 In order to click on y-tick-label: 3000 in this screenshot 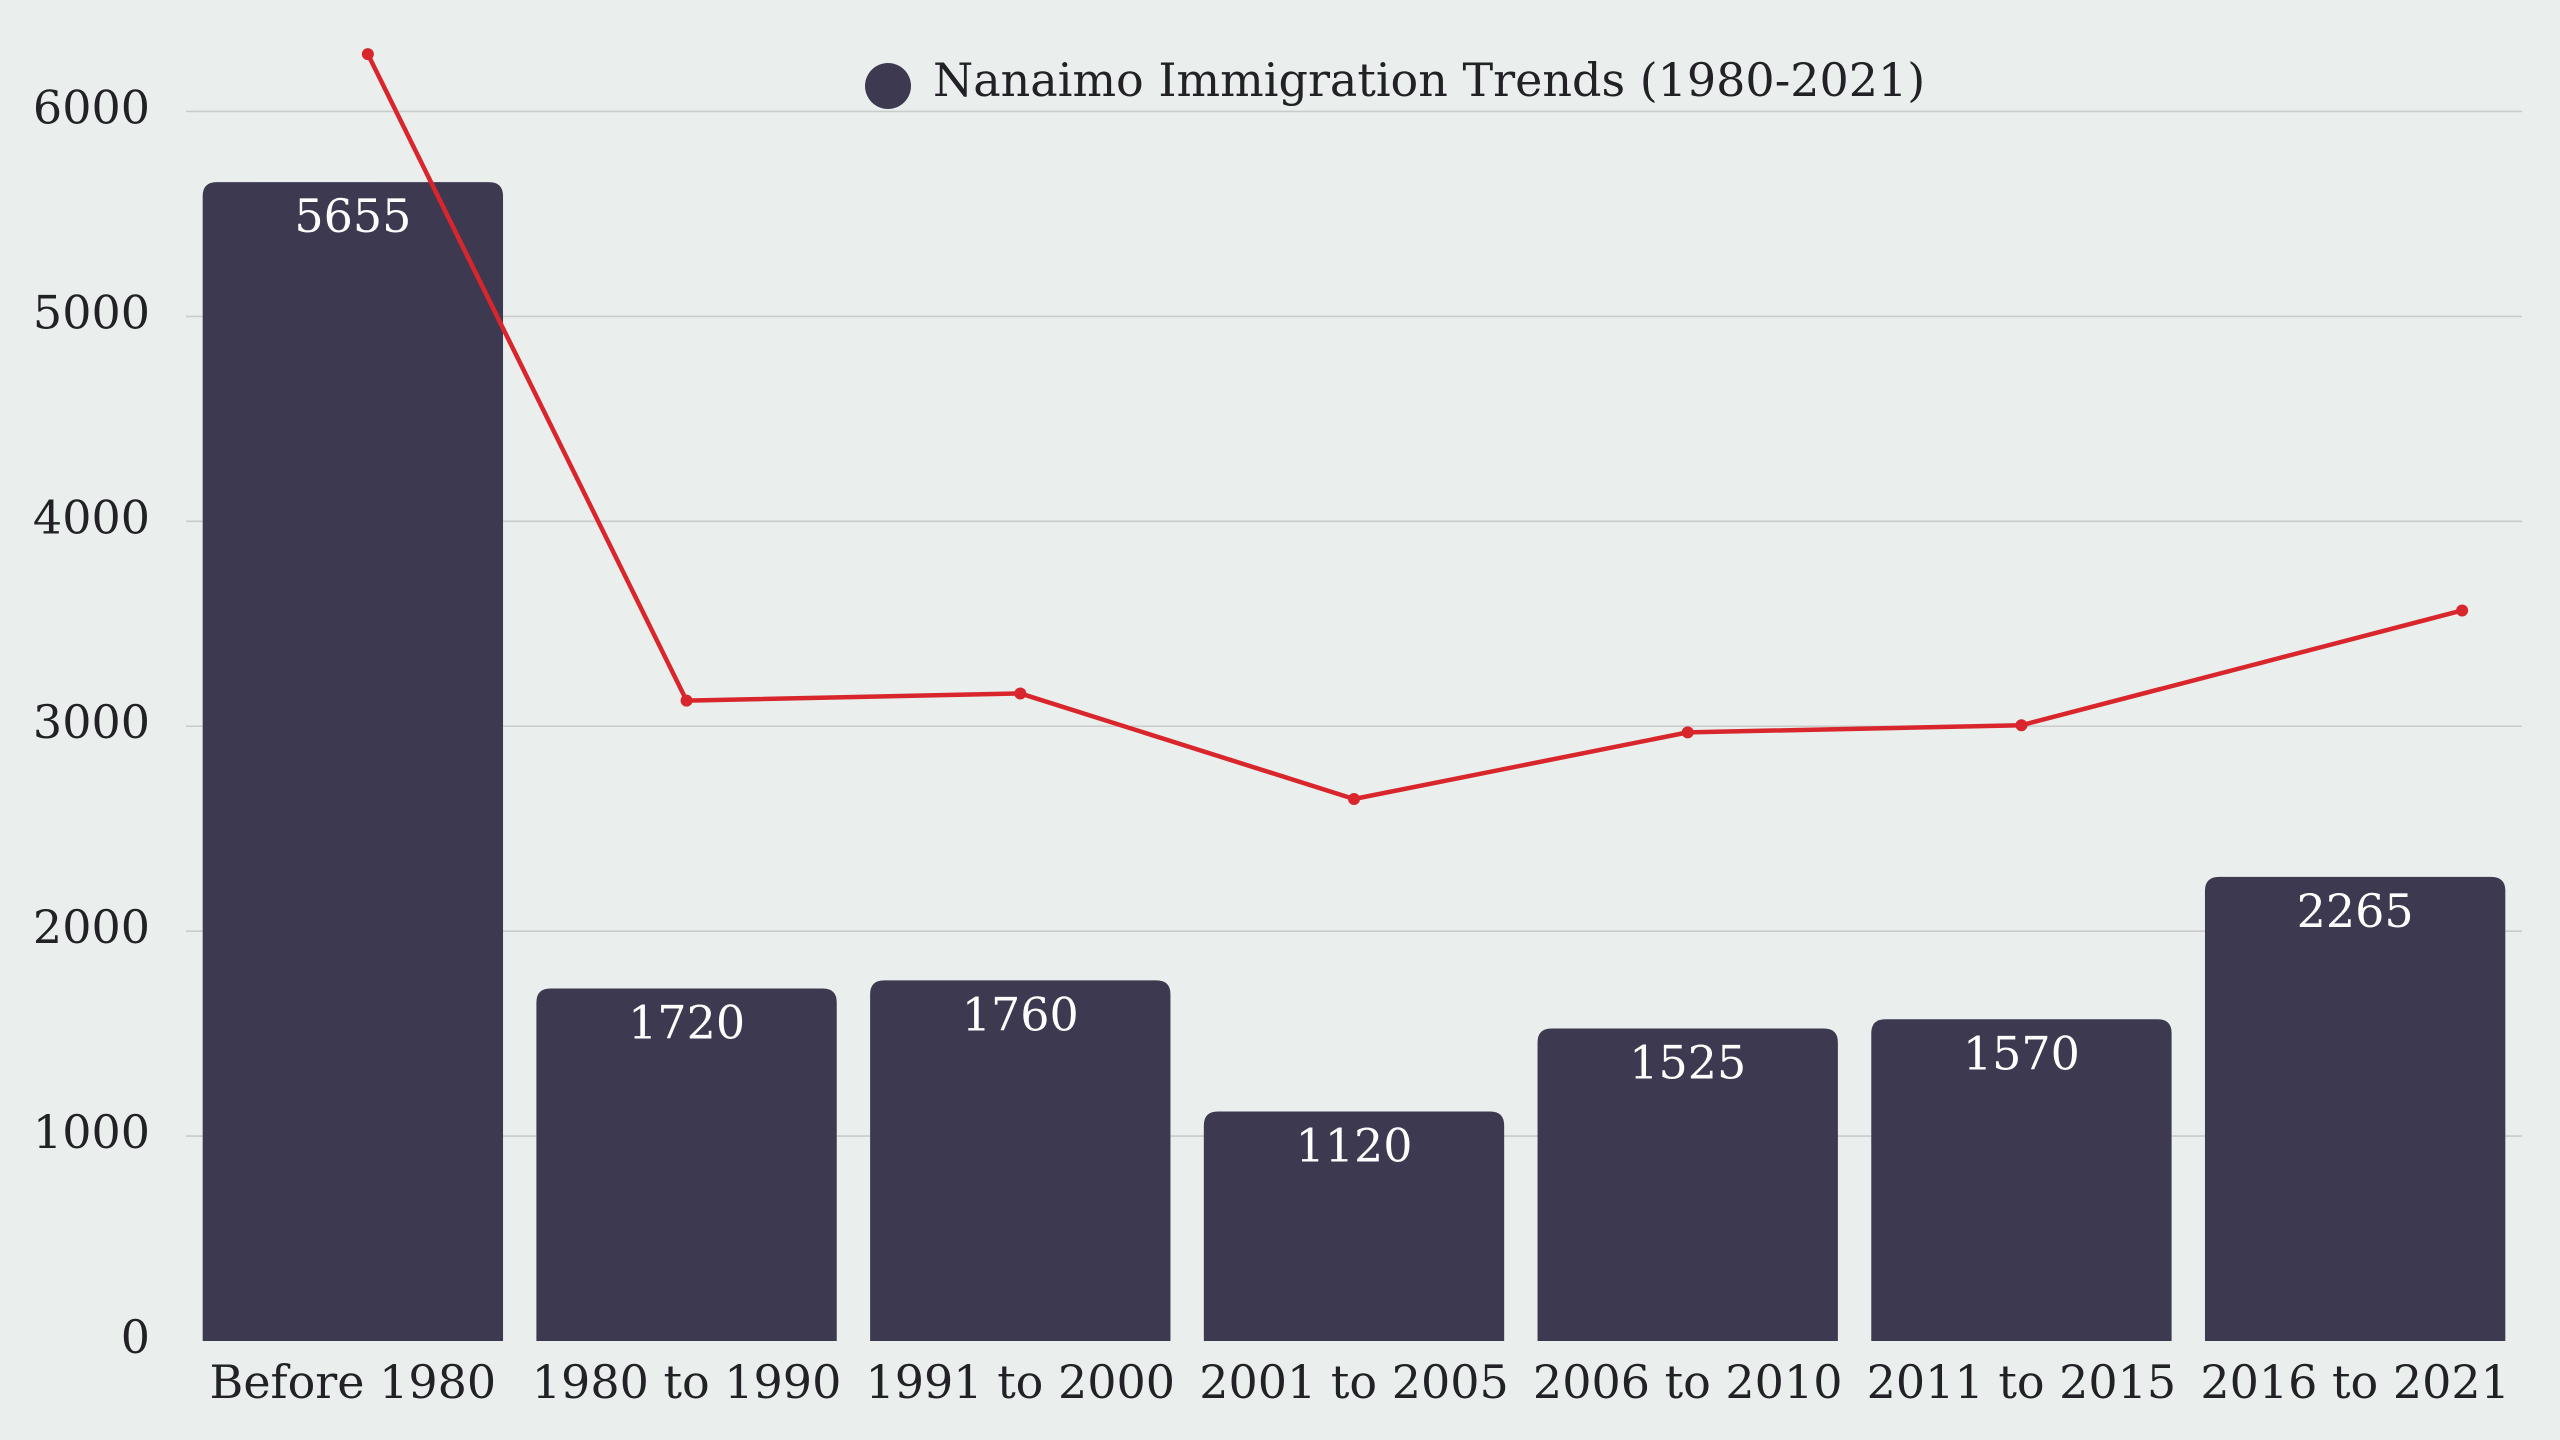, I will do `click(91, 722)`.